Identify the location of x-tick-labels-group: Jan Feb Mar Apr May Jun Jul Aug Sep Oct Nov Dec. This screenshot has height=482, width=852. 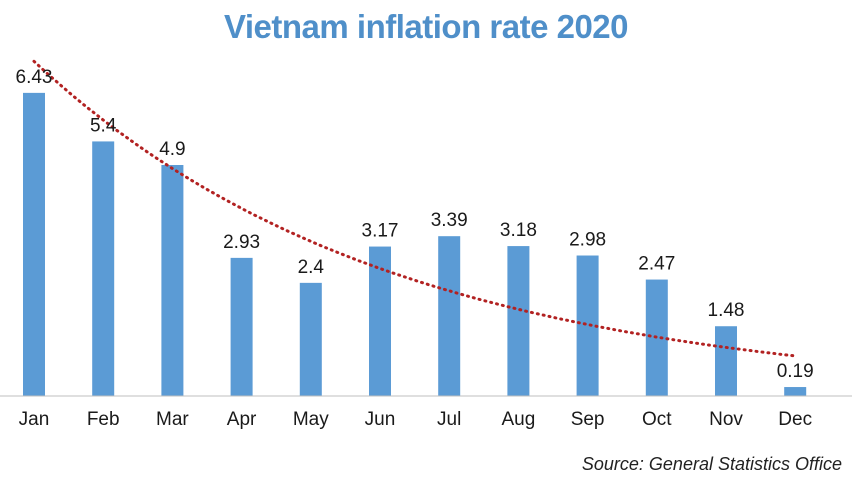
(415, 419).